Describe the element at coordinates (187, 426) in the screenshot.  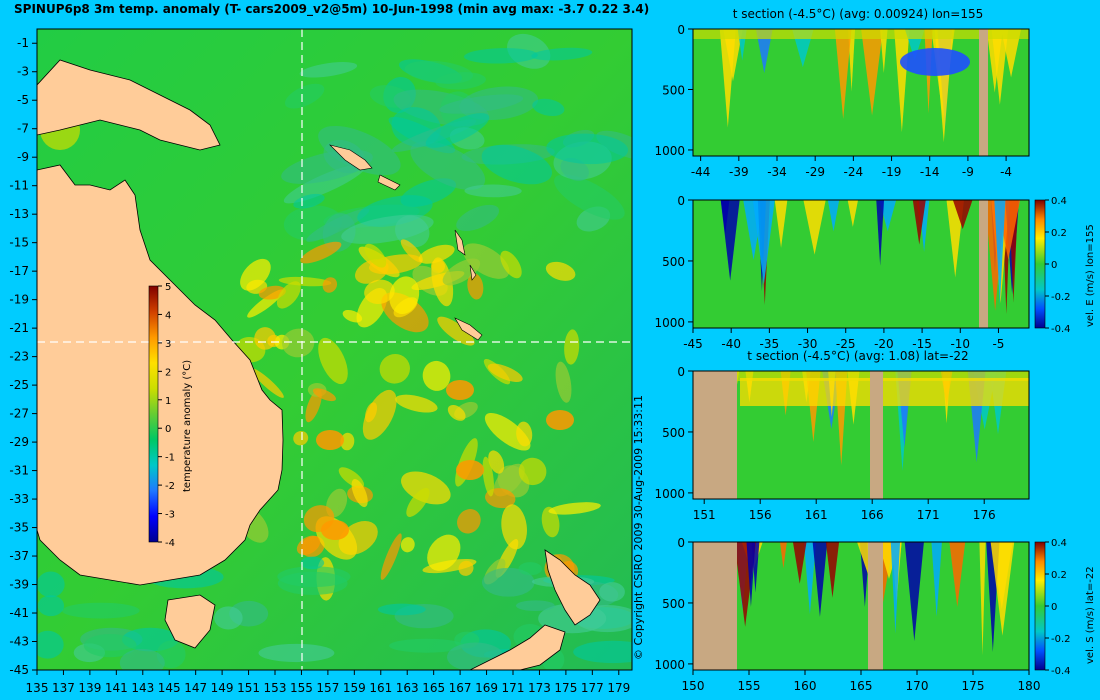
I see `temperature-colorbar-label: temperature anomaly (°C)` at that location.